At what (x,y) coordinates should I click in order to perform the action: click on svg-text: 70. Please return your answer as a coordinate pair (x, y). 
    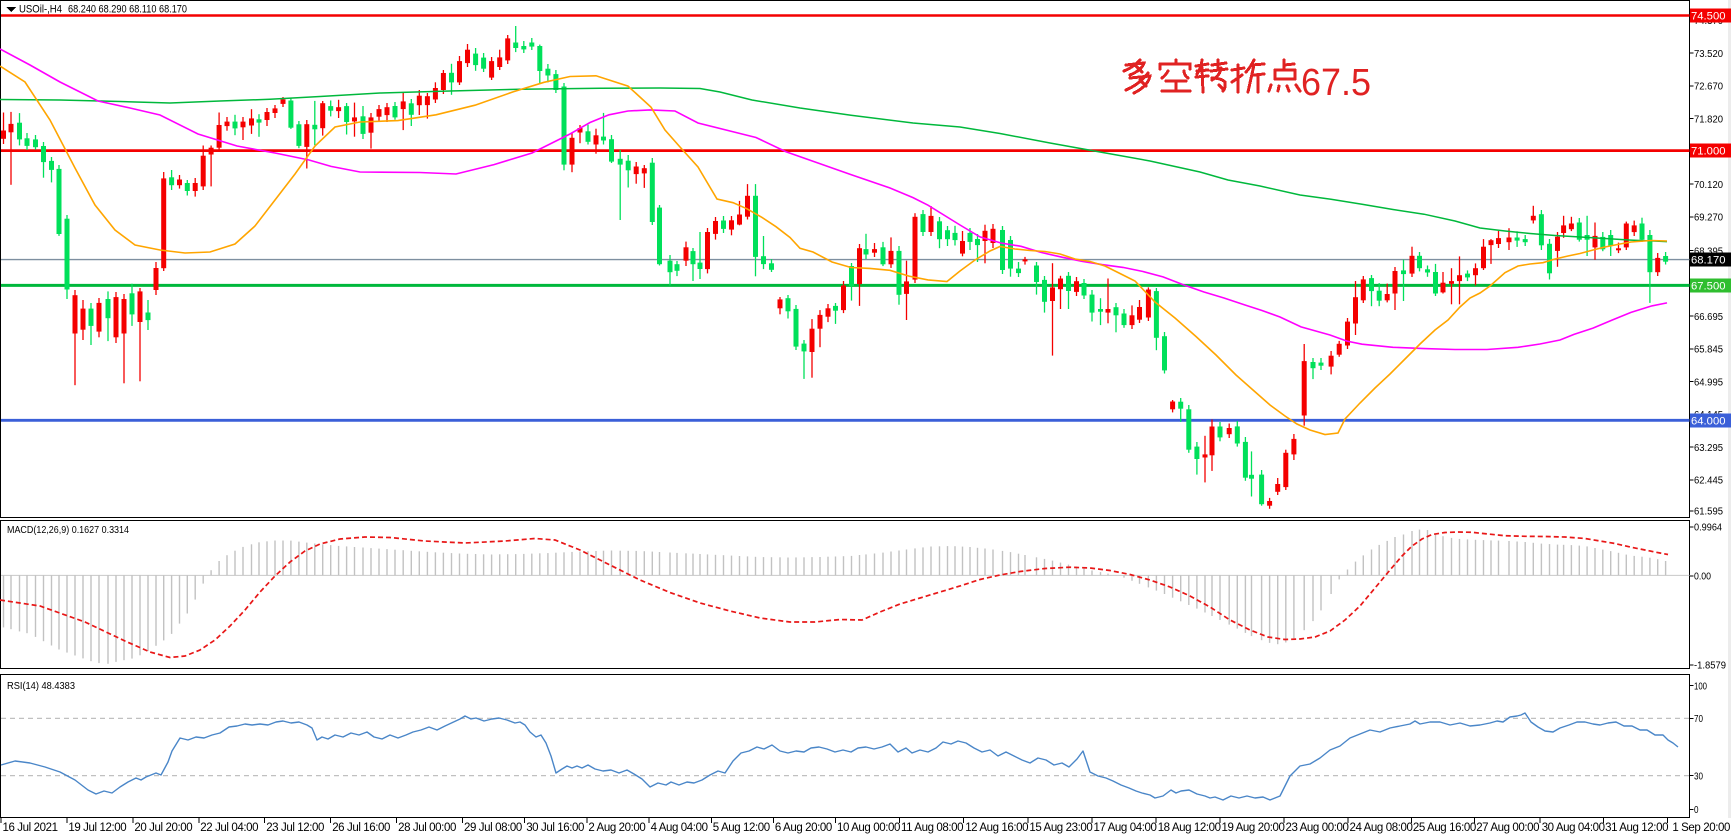
    Looking at the image, I should click on (1698, 719).